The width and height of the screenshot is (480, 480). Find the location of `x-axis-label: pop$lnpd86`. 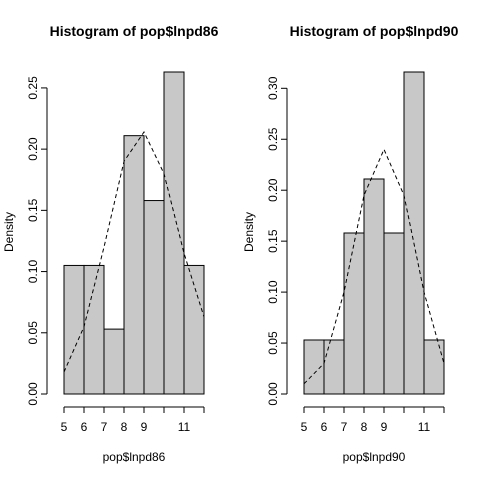

x-axis-label: pop$lnpd86 is located at coordinates (134, 457).